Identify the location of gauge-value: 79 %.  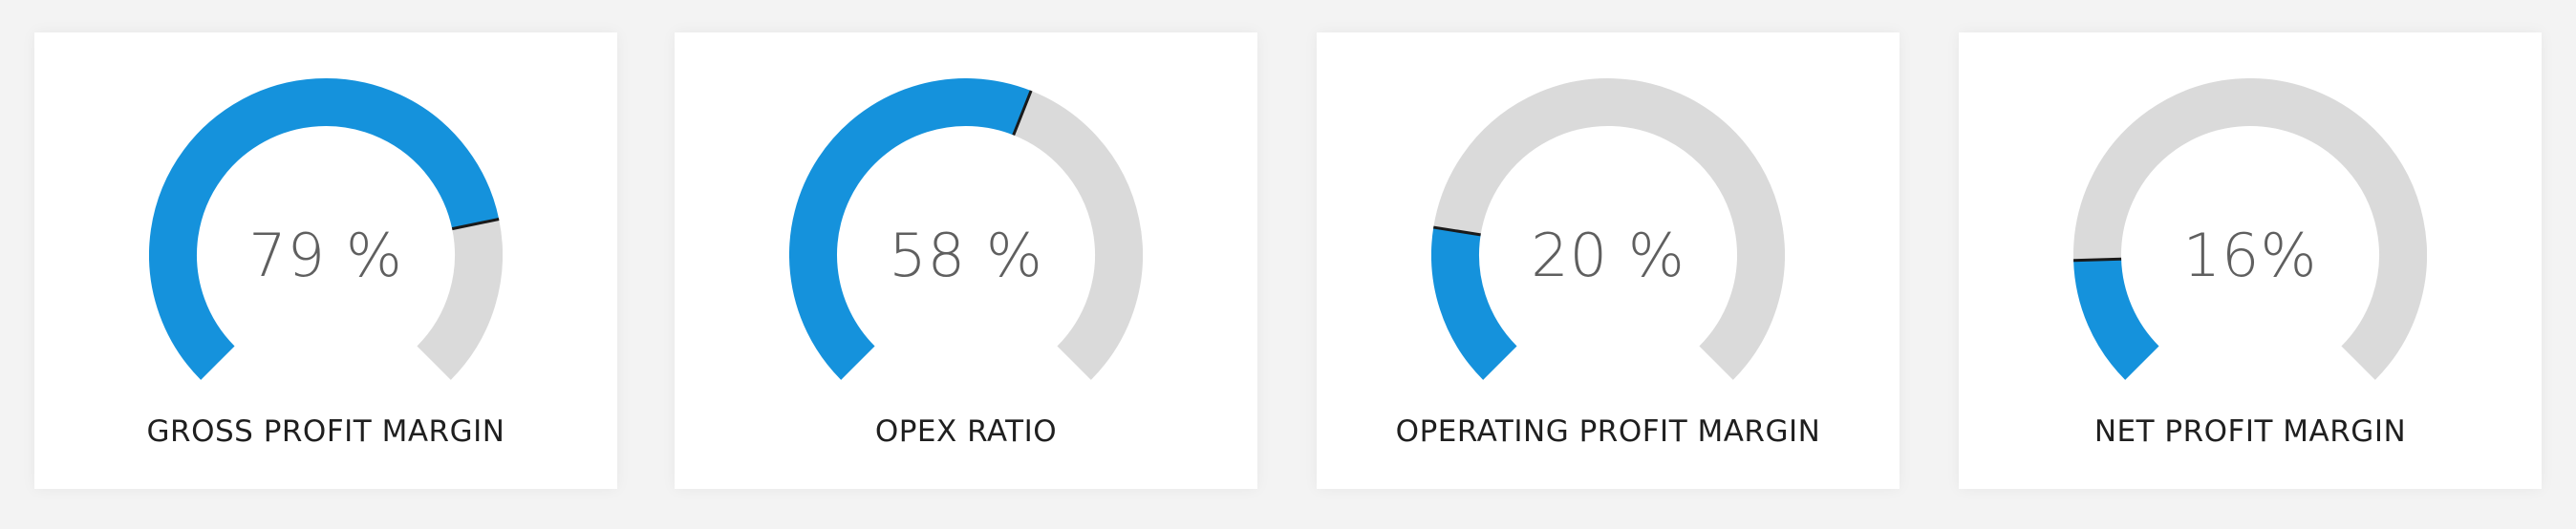
(325, 255).